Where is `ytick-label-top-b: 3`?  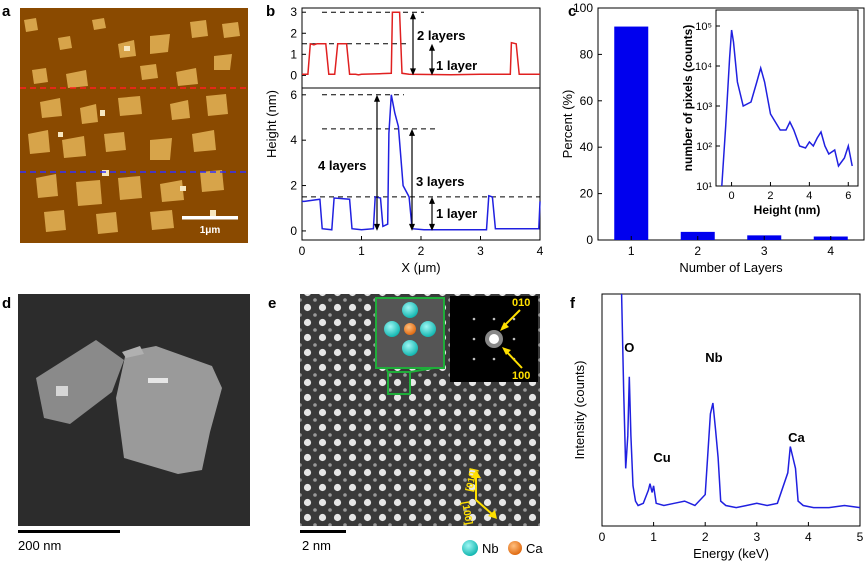 ytick-label-top-b: 3 is located at coordinates (293, 12).